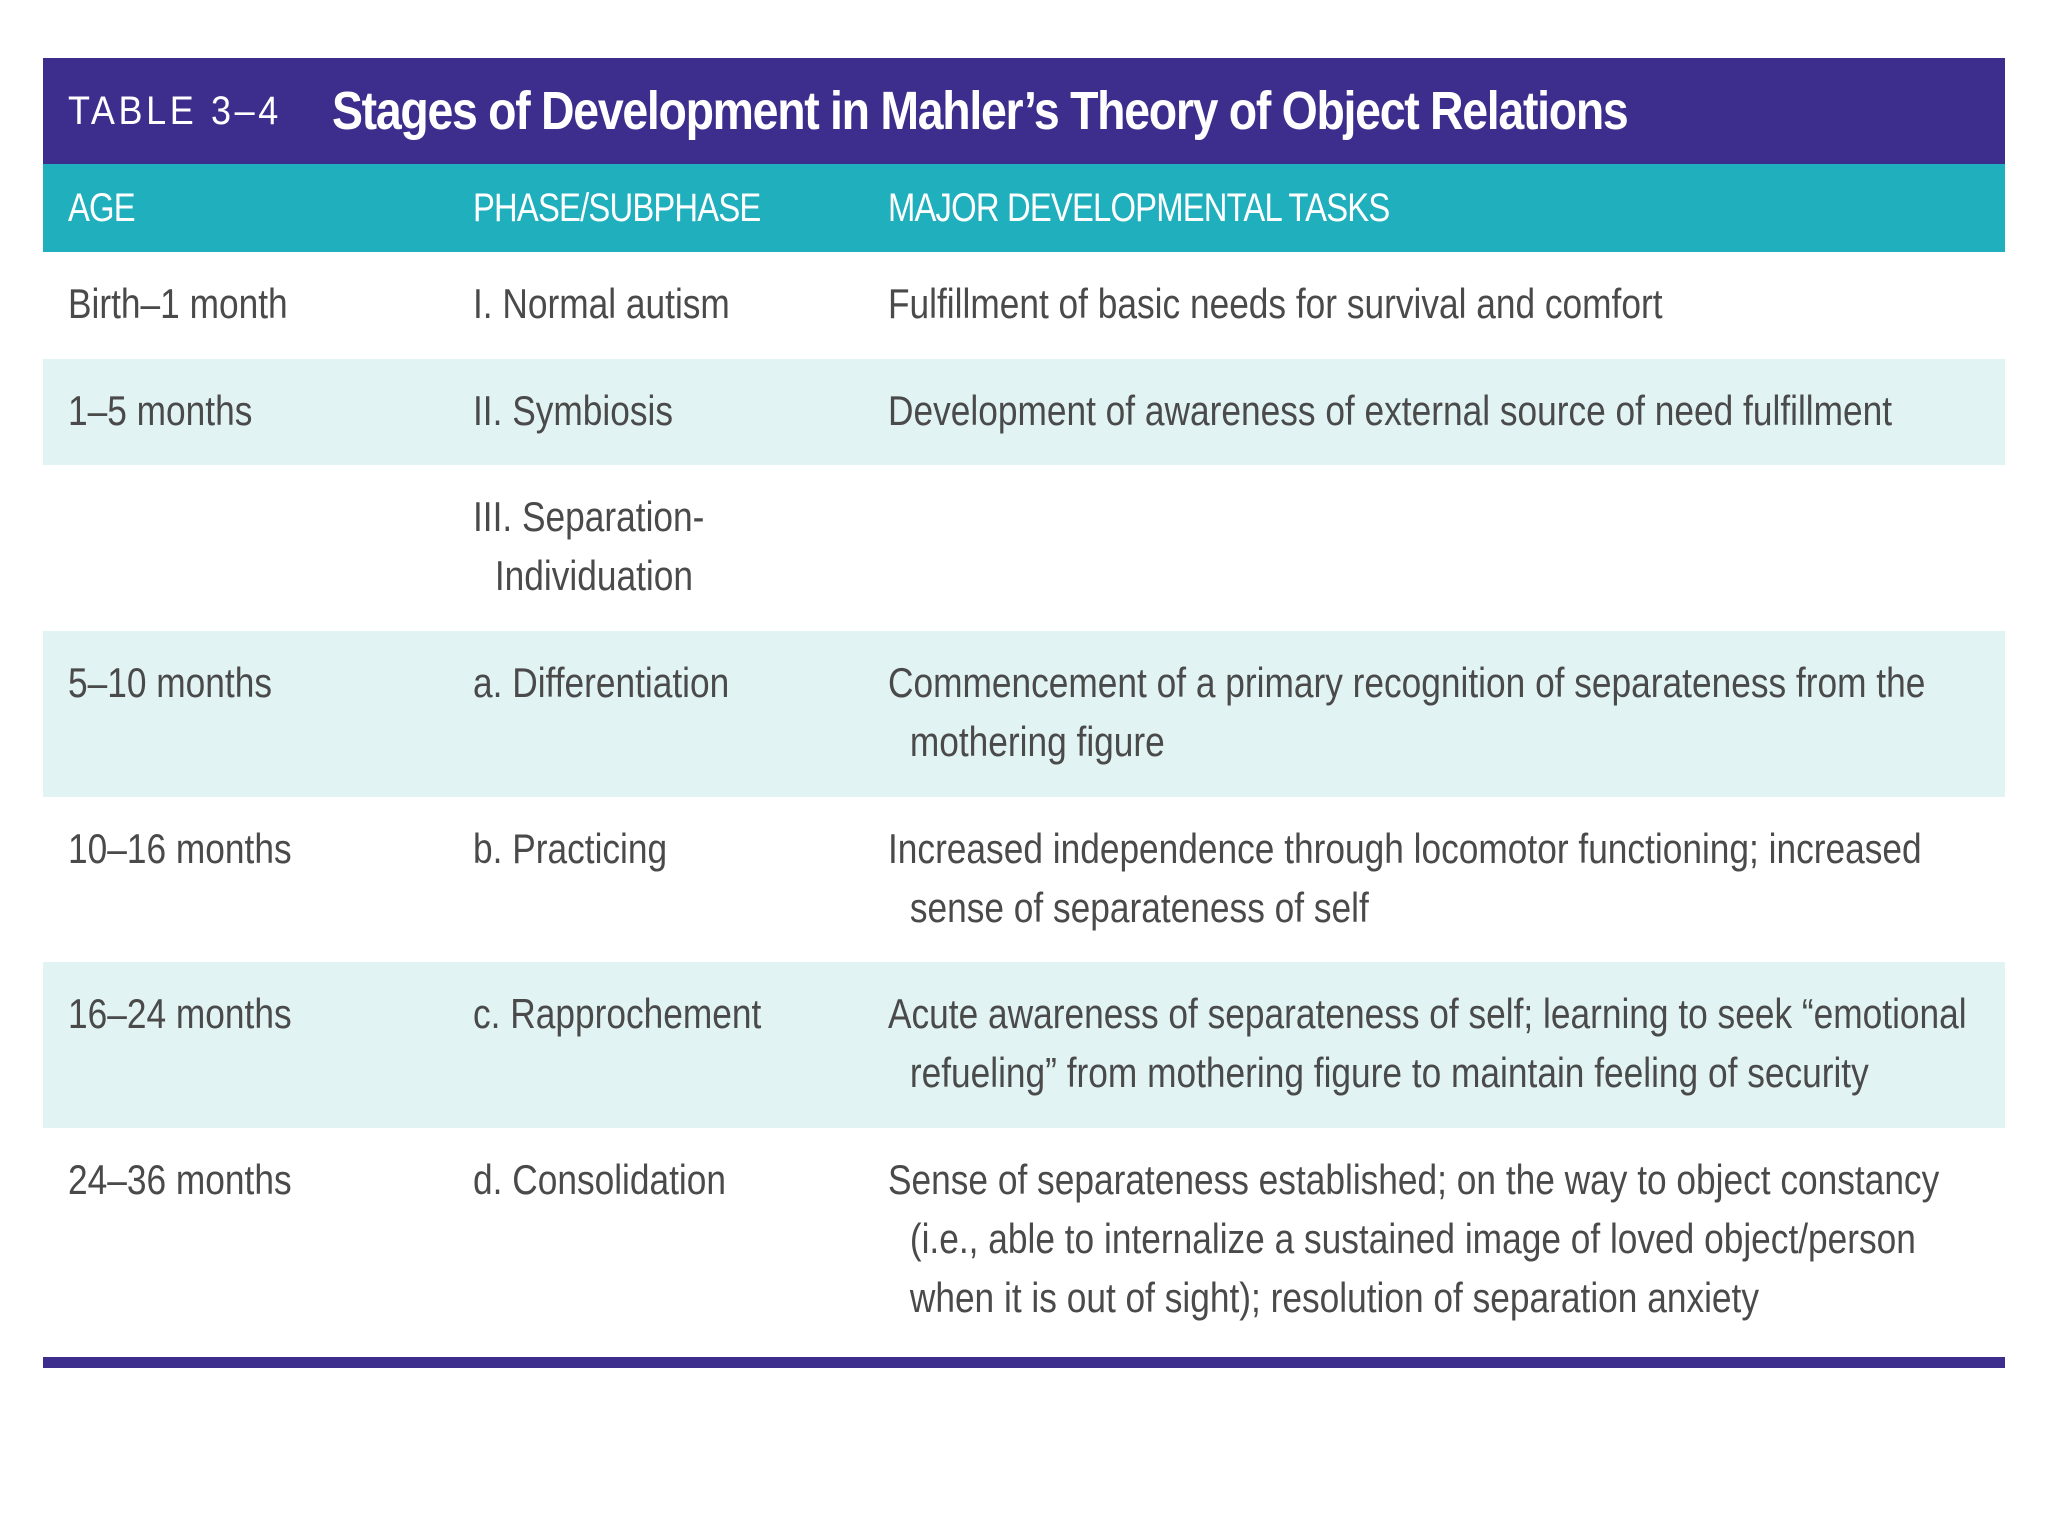  Describe the element at coordinates (180, 1179) in the screenshot. I see `cell-age: 24–36 months` at that location.